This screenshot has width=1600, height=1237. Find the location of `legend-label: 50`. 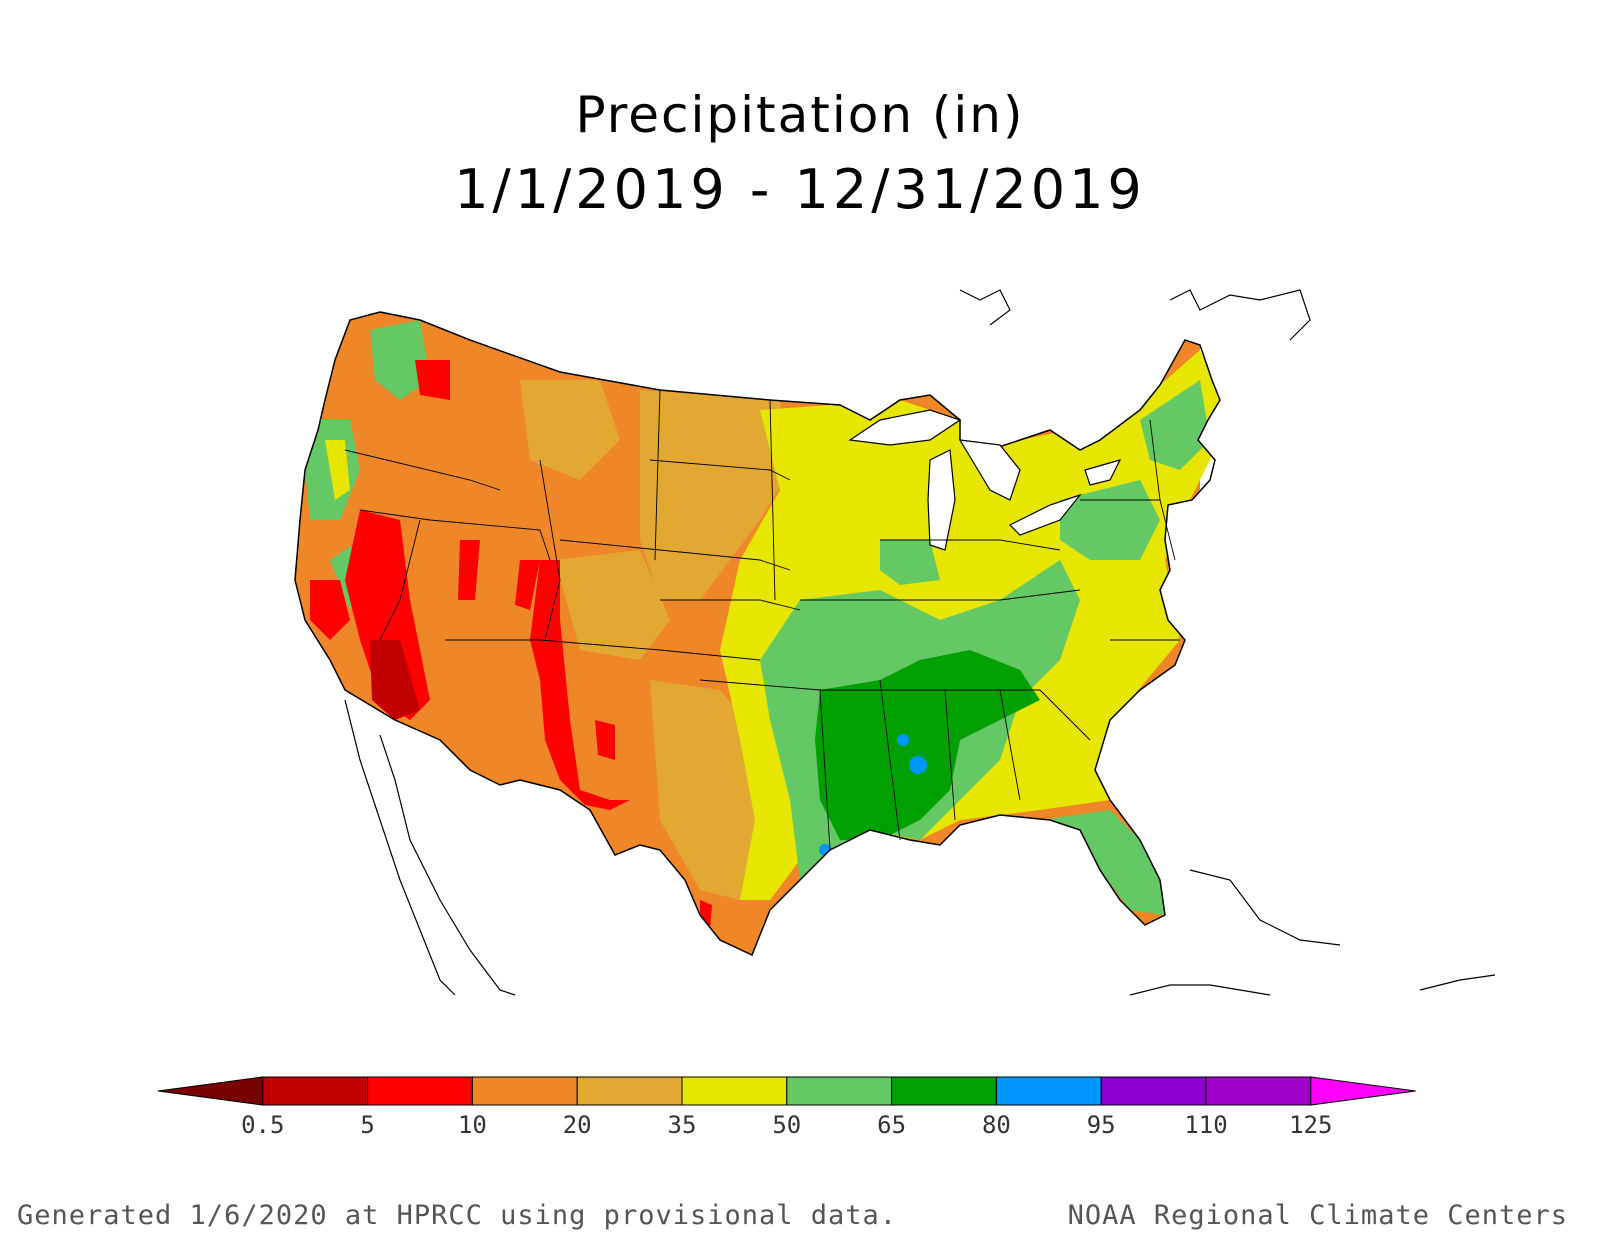

legend-label: 50 is located at coordinates (786, 1125).